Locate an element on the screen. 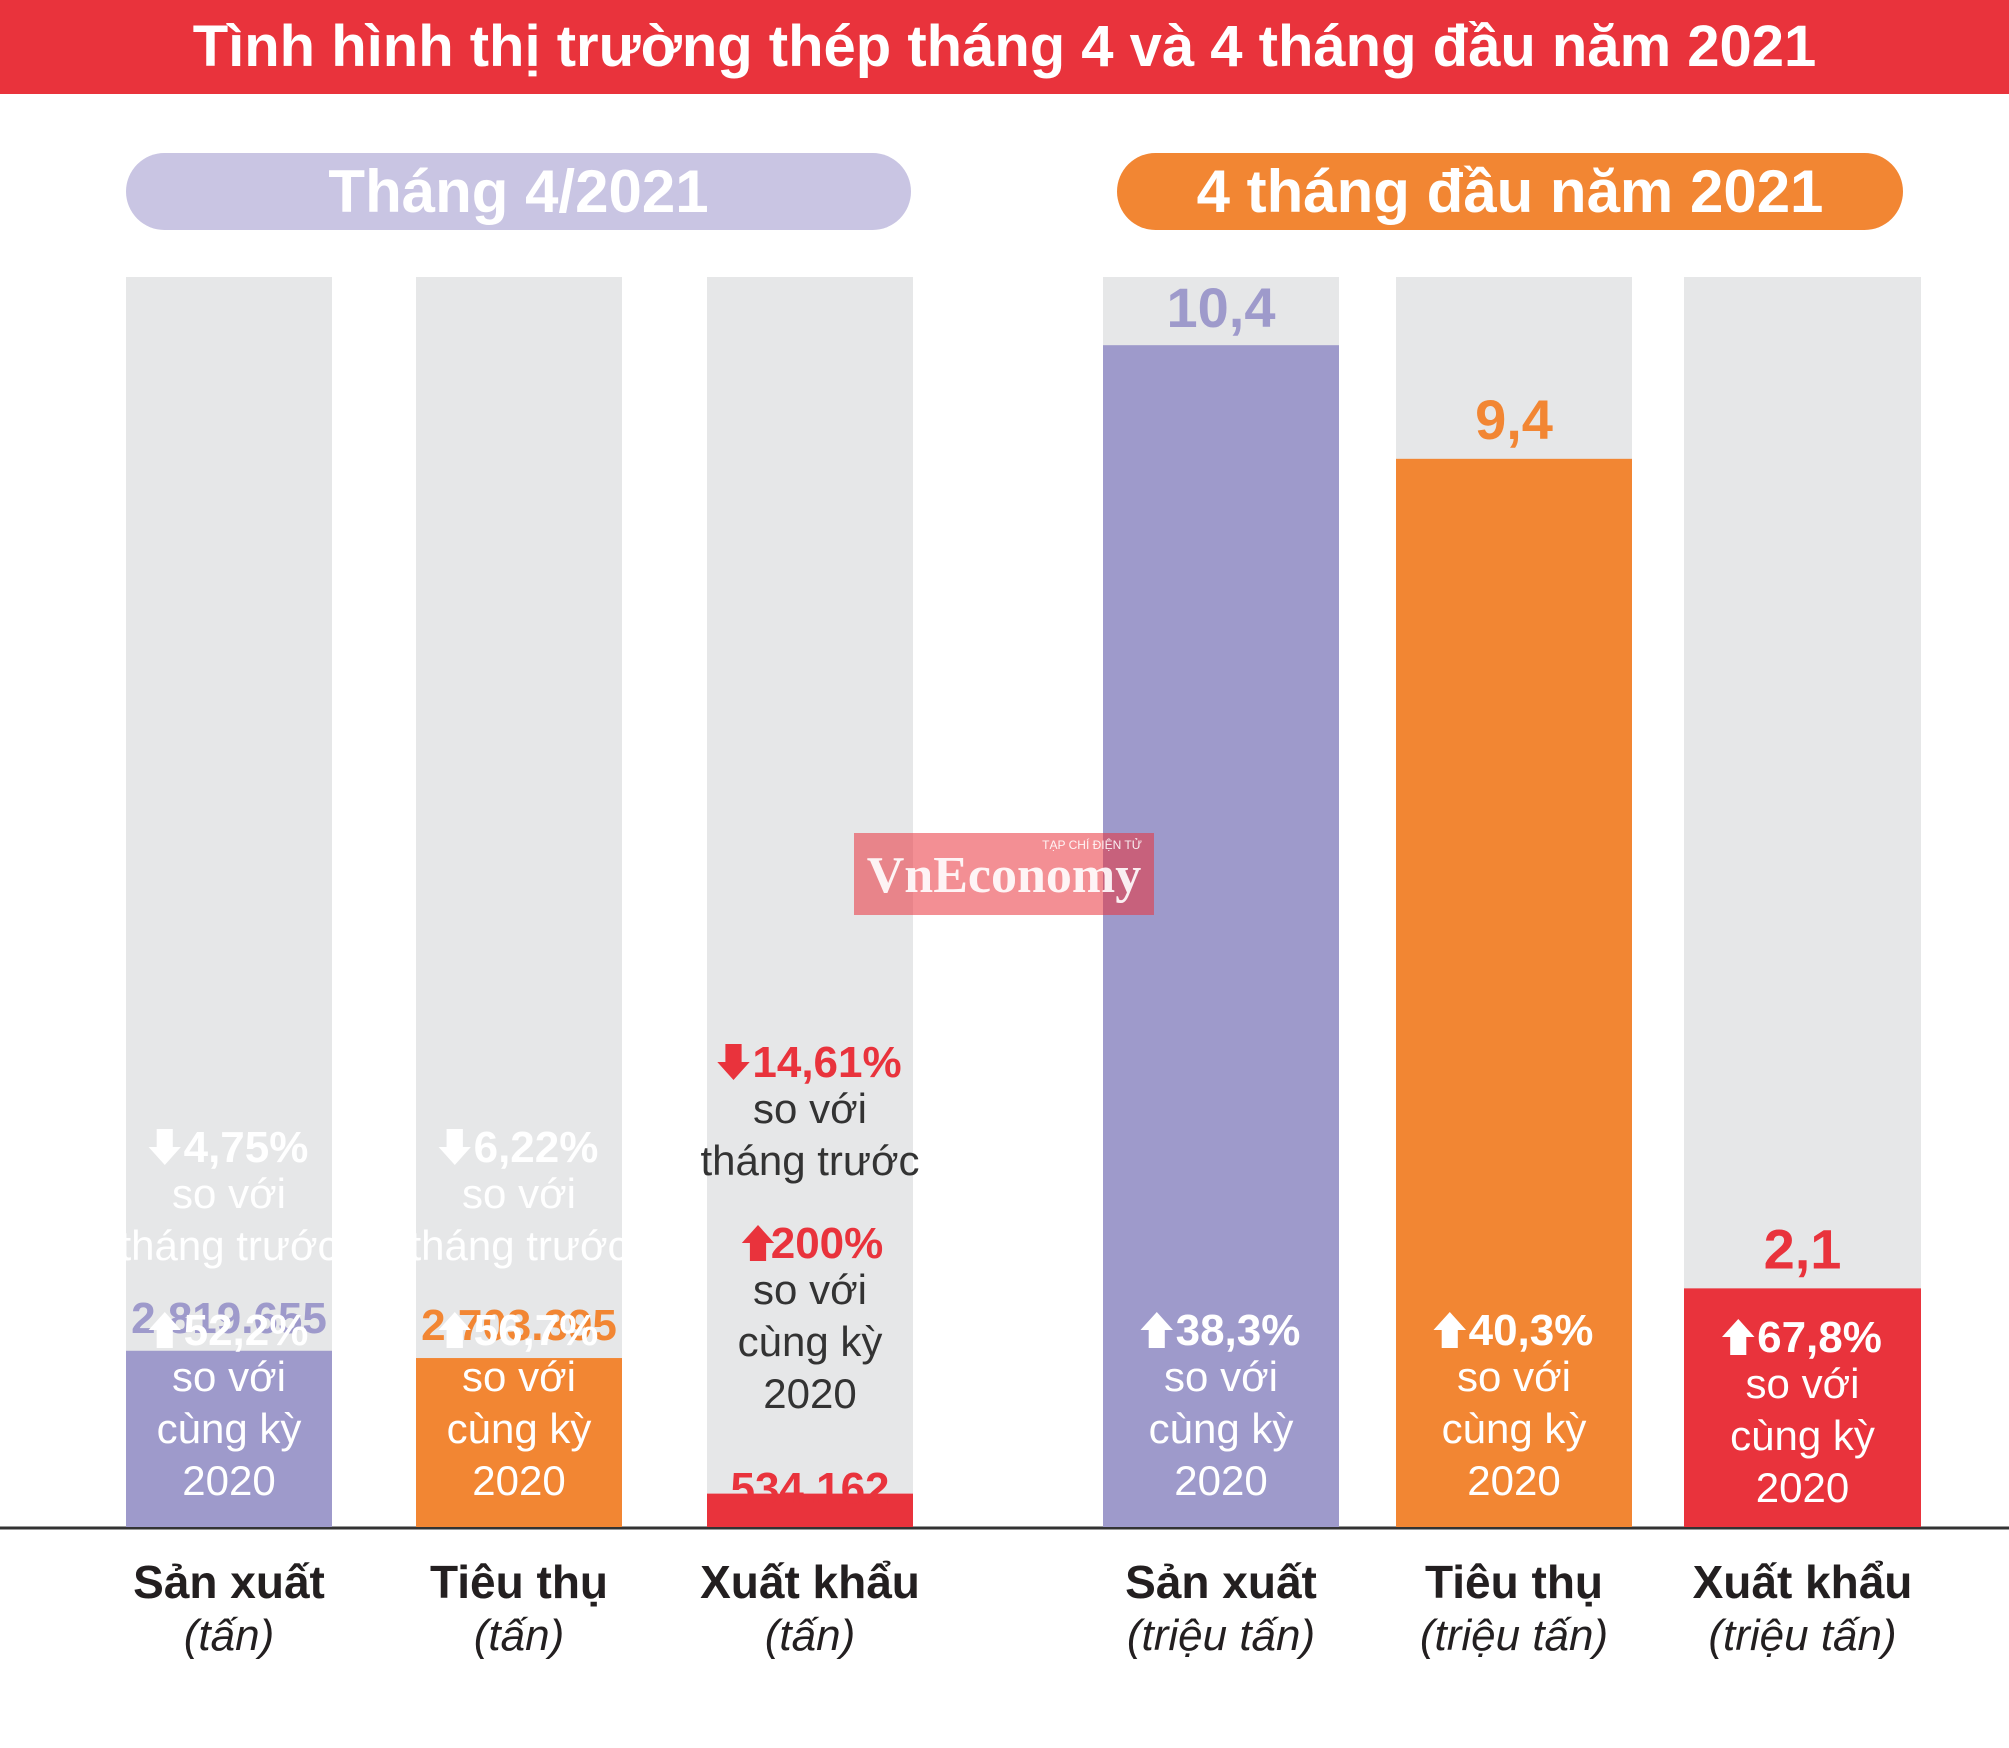  data-label: 9,4 is located at coordinates (1514, 419).